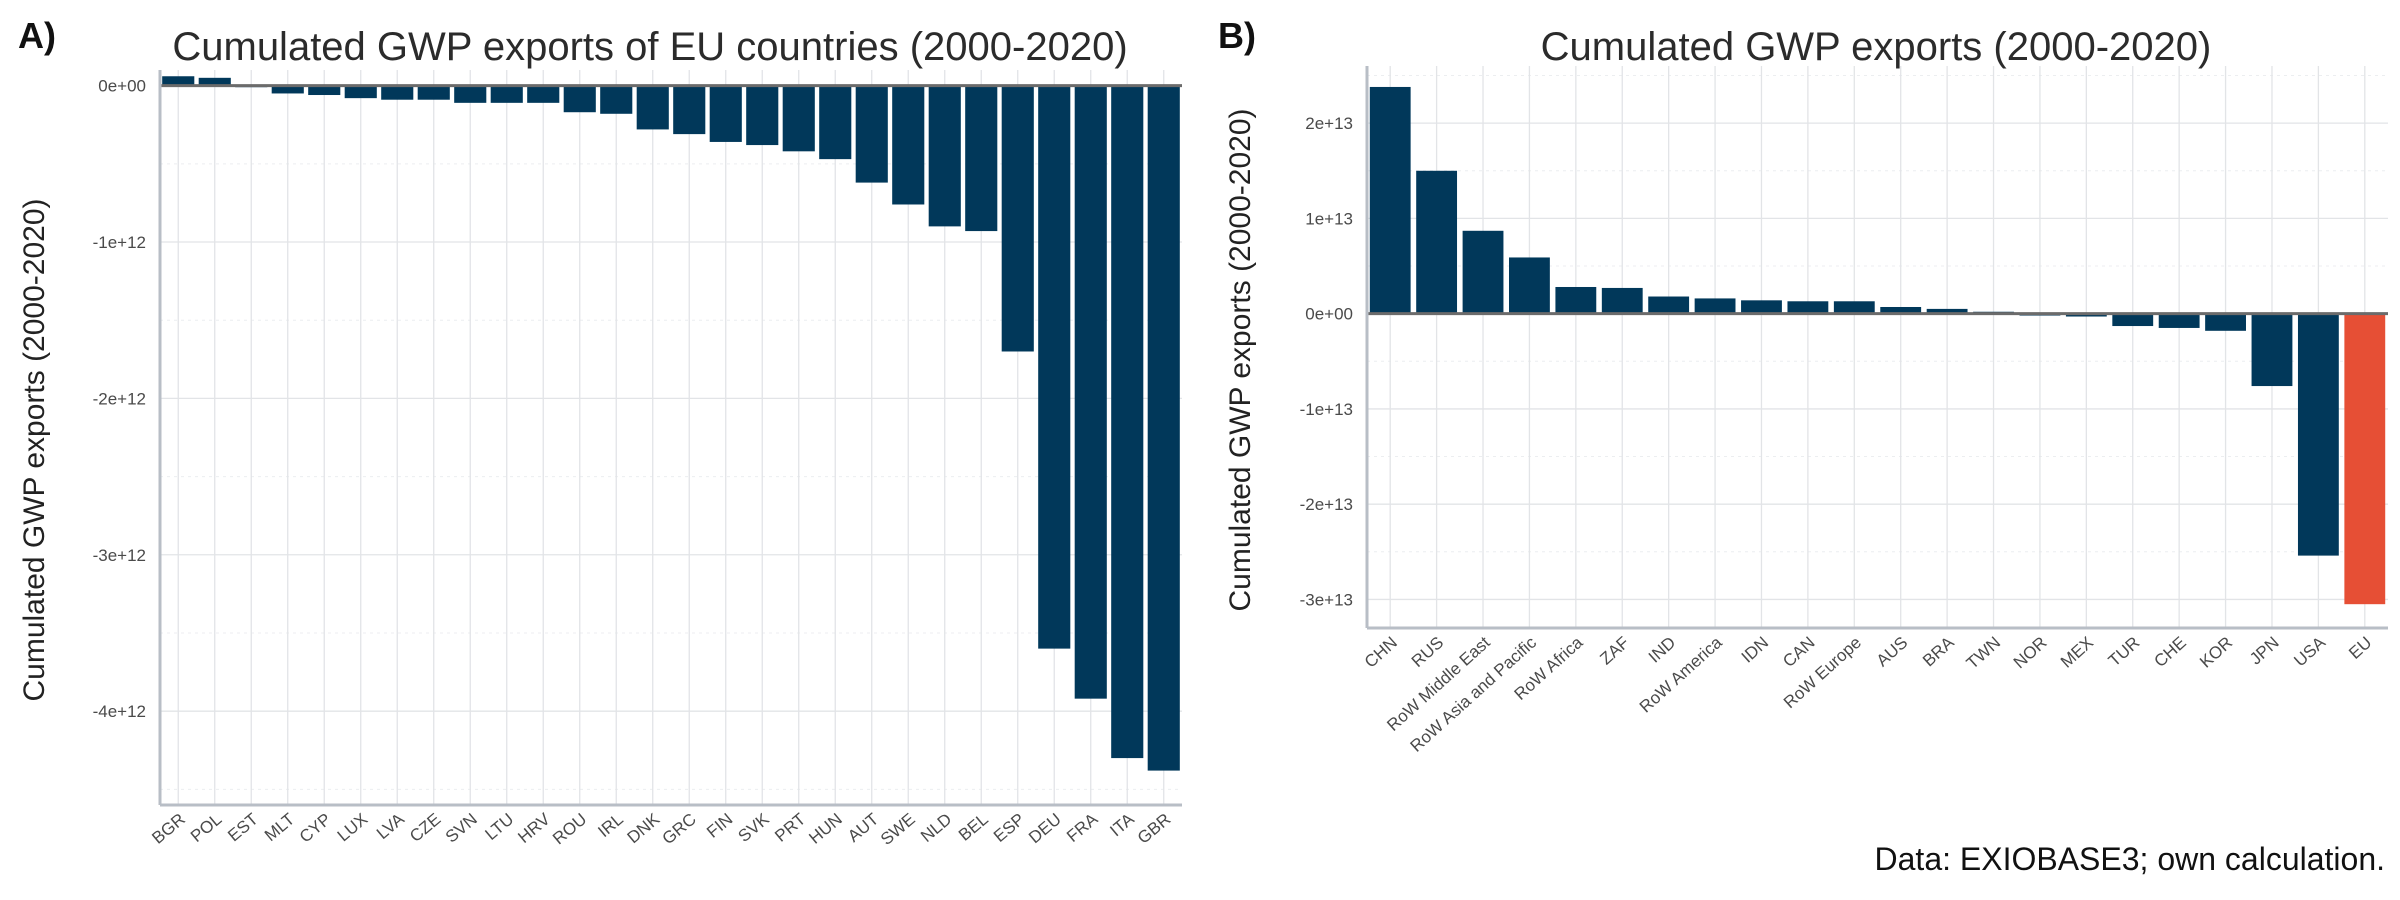 Image resolution: width=2400 pixels, height=900 pixels. What do you see at coordinates (754, 827) in the screenshot?
I see `panel-a-x-tick-label: SVK` at bounding box center [754, 827].